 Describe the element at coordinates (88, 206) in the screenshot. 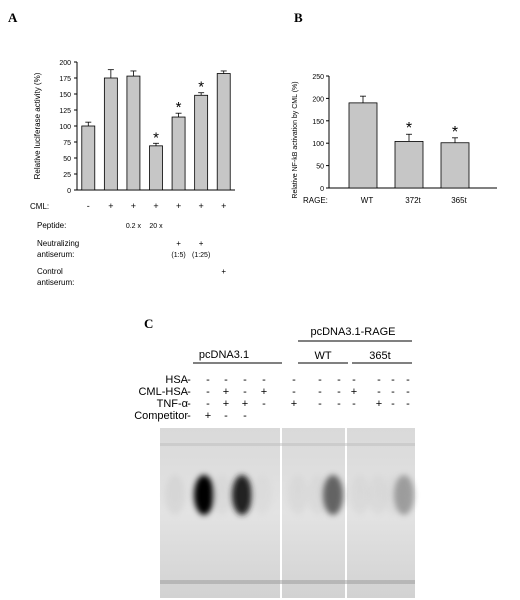

I see `cml-cell: -` at that location.